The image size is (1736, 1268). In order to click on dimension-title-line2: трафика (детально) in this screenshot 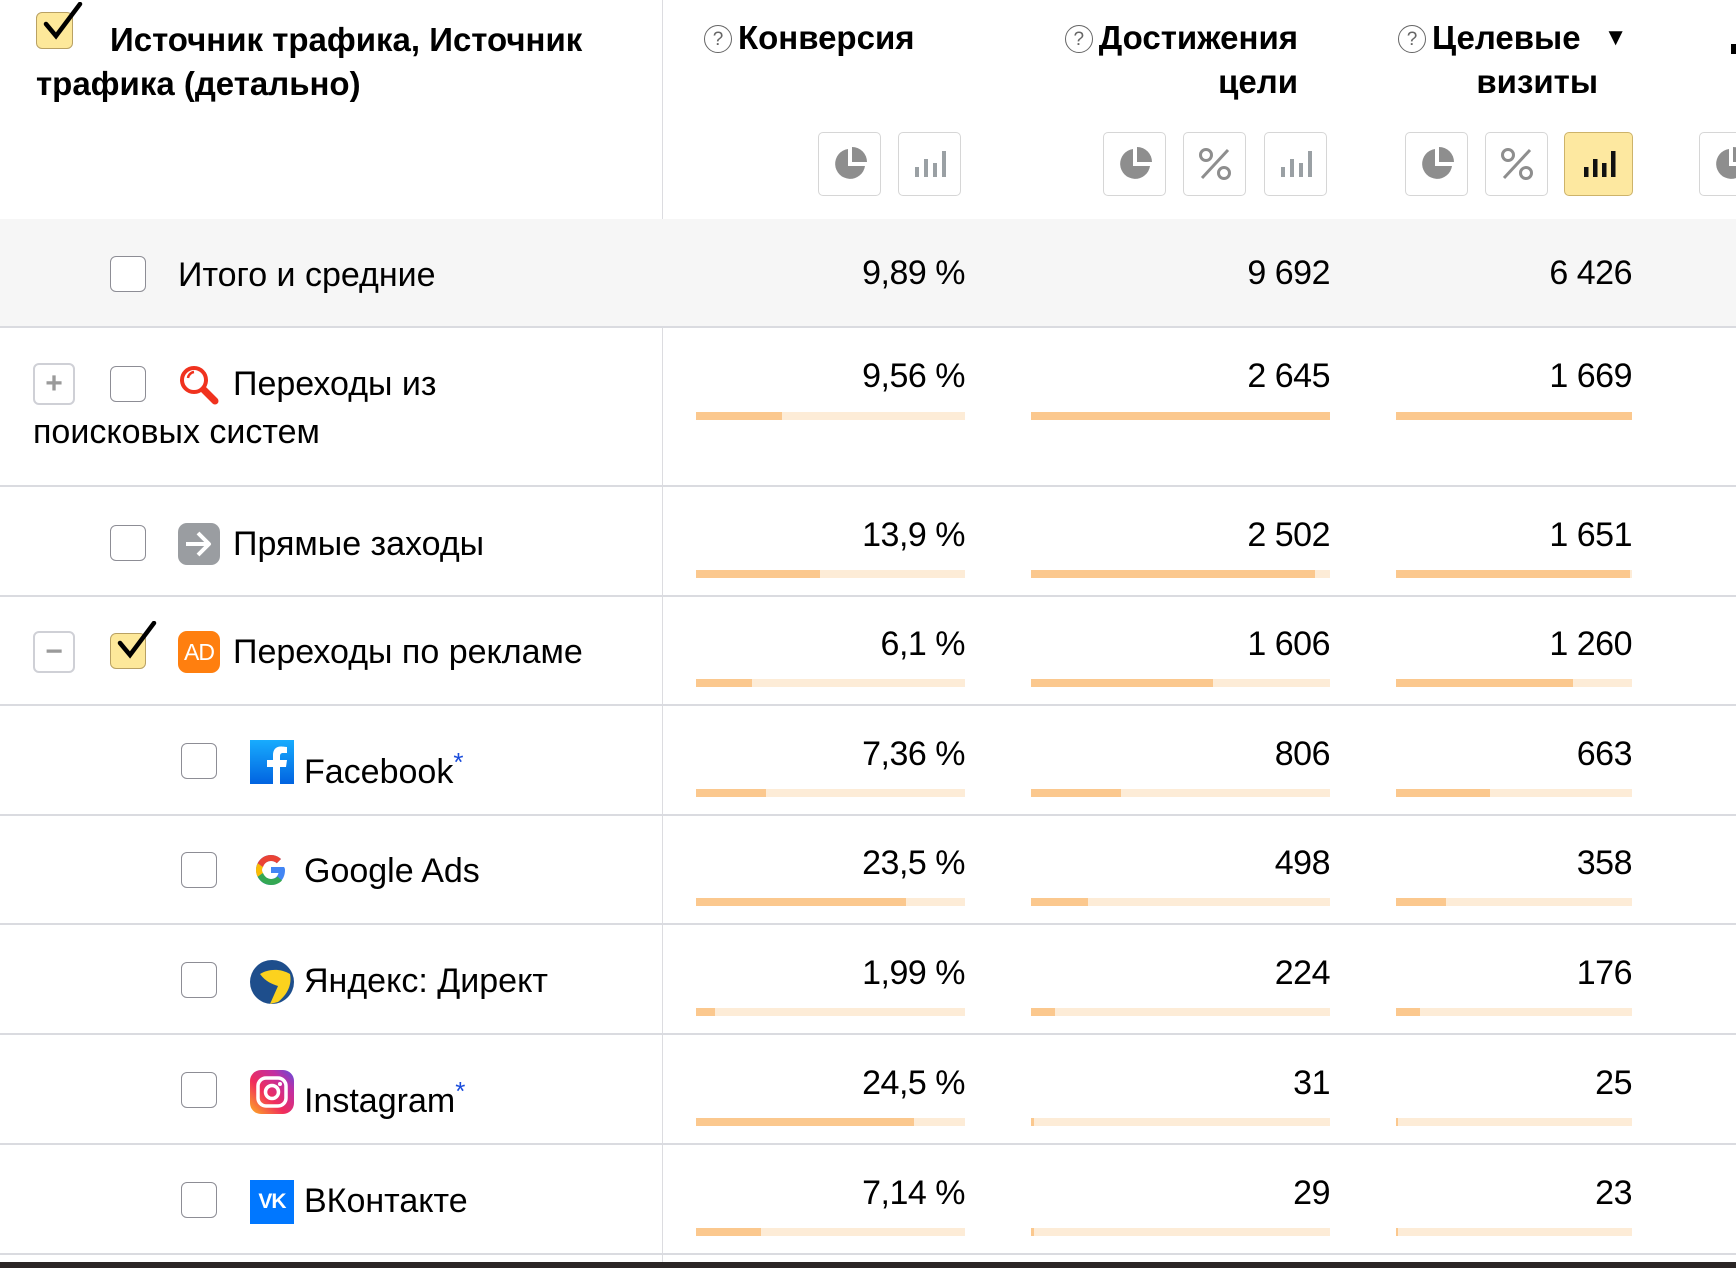, I will do `click(198, 83)`.